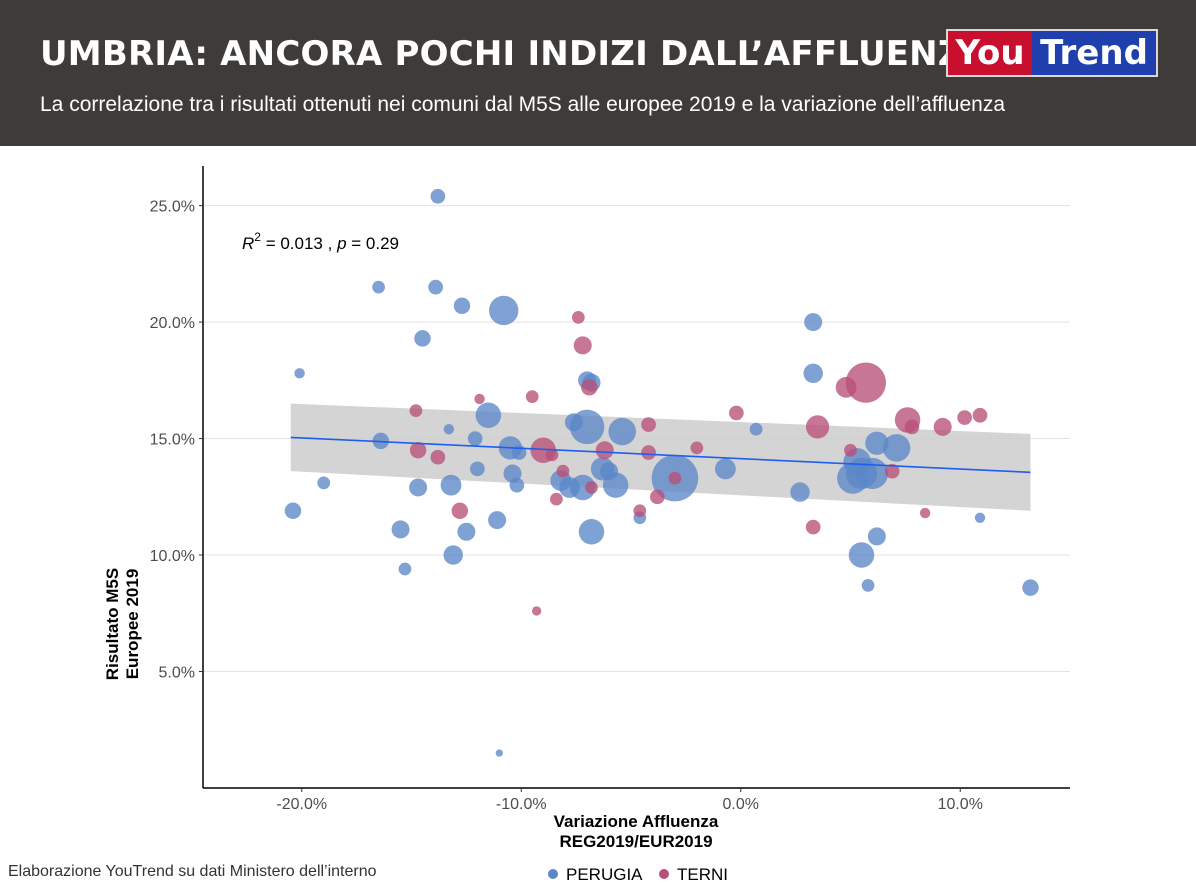 Image resolution: width=1196 pixels, height=894 pixels. What do you see at coordinates (636, 821) in the screenshot?
I see `x-axis-title-1: Variazione Affluenza` at bounding box center [636, 821].